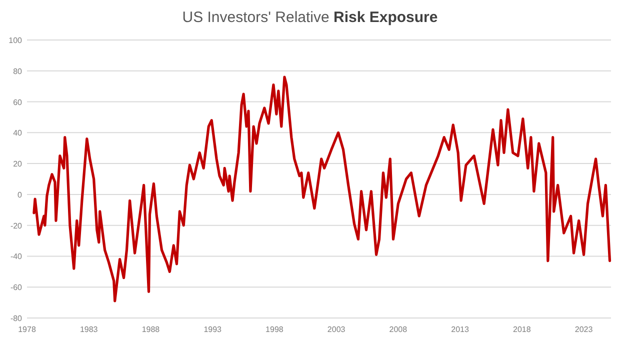 The image size is (620, 338). I want to click on y-tick-label: -60, so click(16, 287).